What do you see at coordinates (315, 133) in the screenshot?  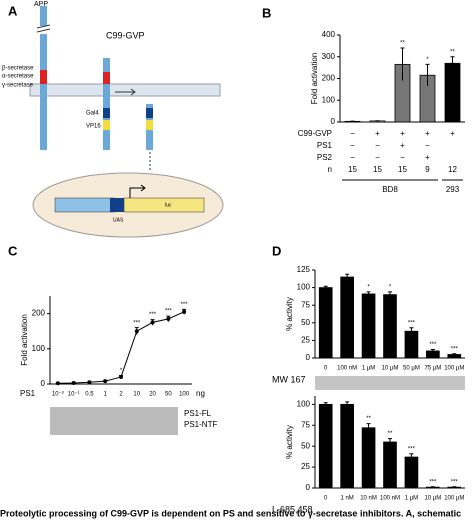 I see `row-label: C99-GVP` at bounding box center [315, 133].